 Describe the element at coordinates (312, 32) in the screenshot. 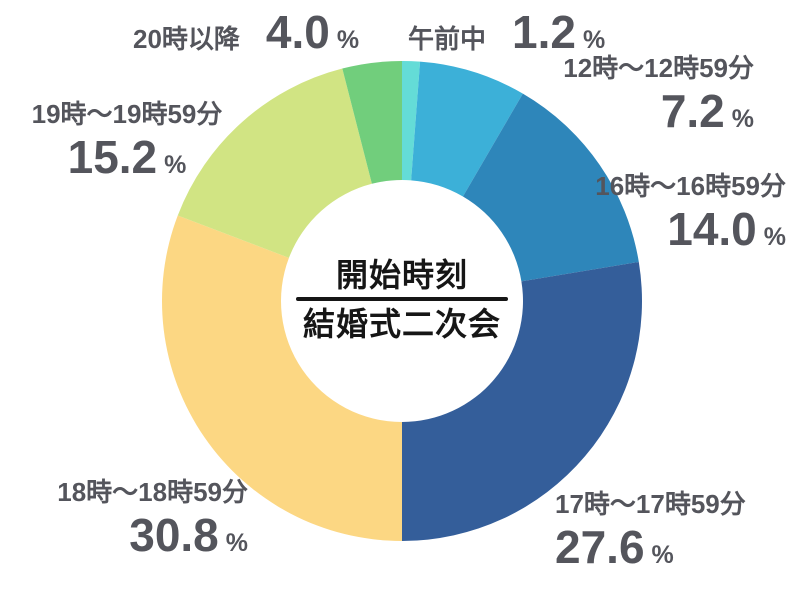

I see `segment-value: 4.0%` at that location.